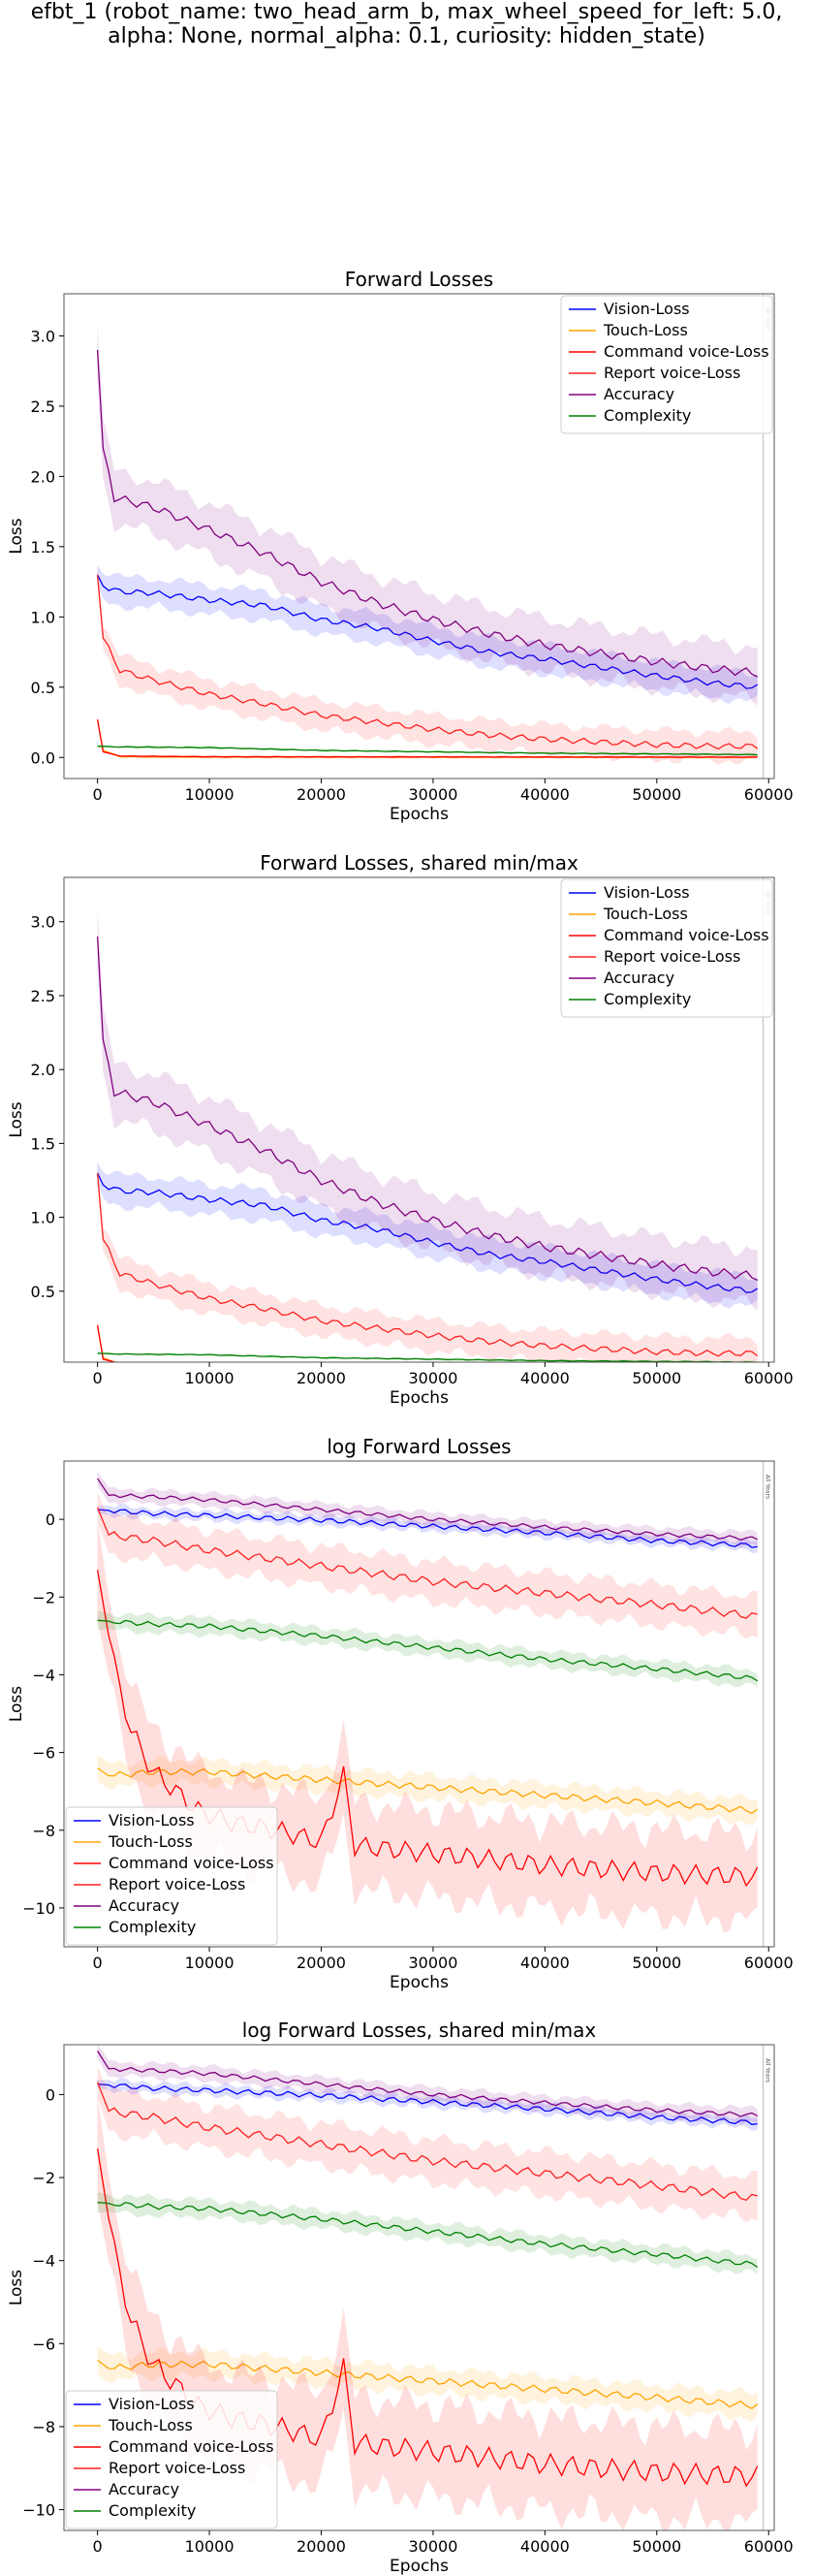 The height and width of the screenshot is (2576, 813). What do you see at coordinates (43, 336) in the screenshot?
I see `y-tick-label: 3.0` at bounding box center [43, 336].